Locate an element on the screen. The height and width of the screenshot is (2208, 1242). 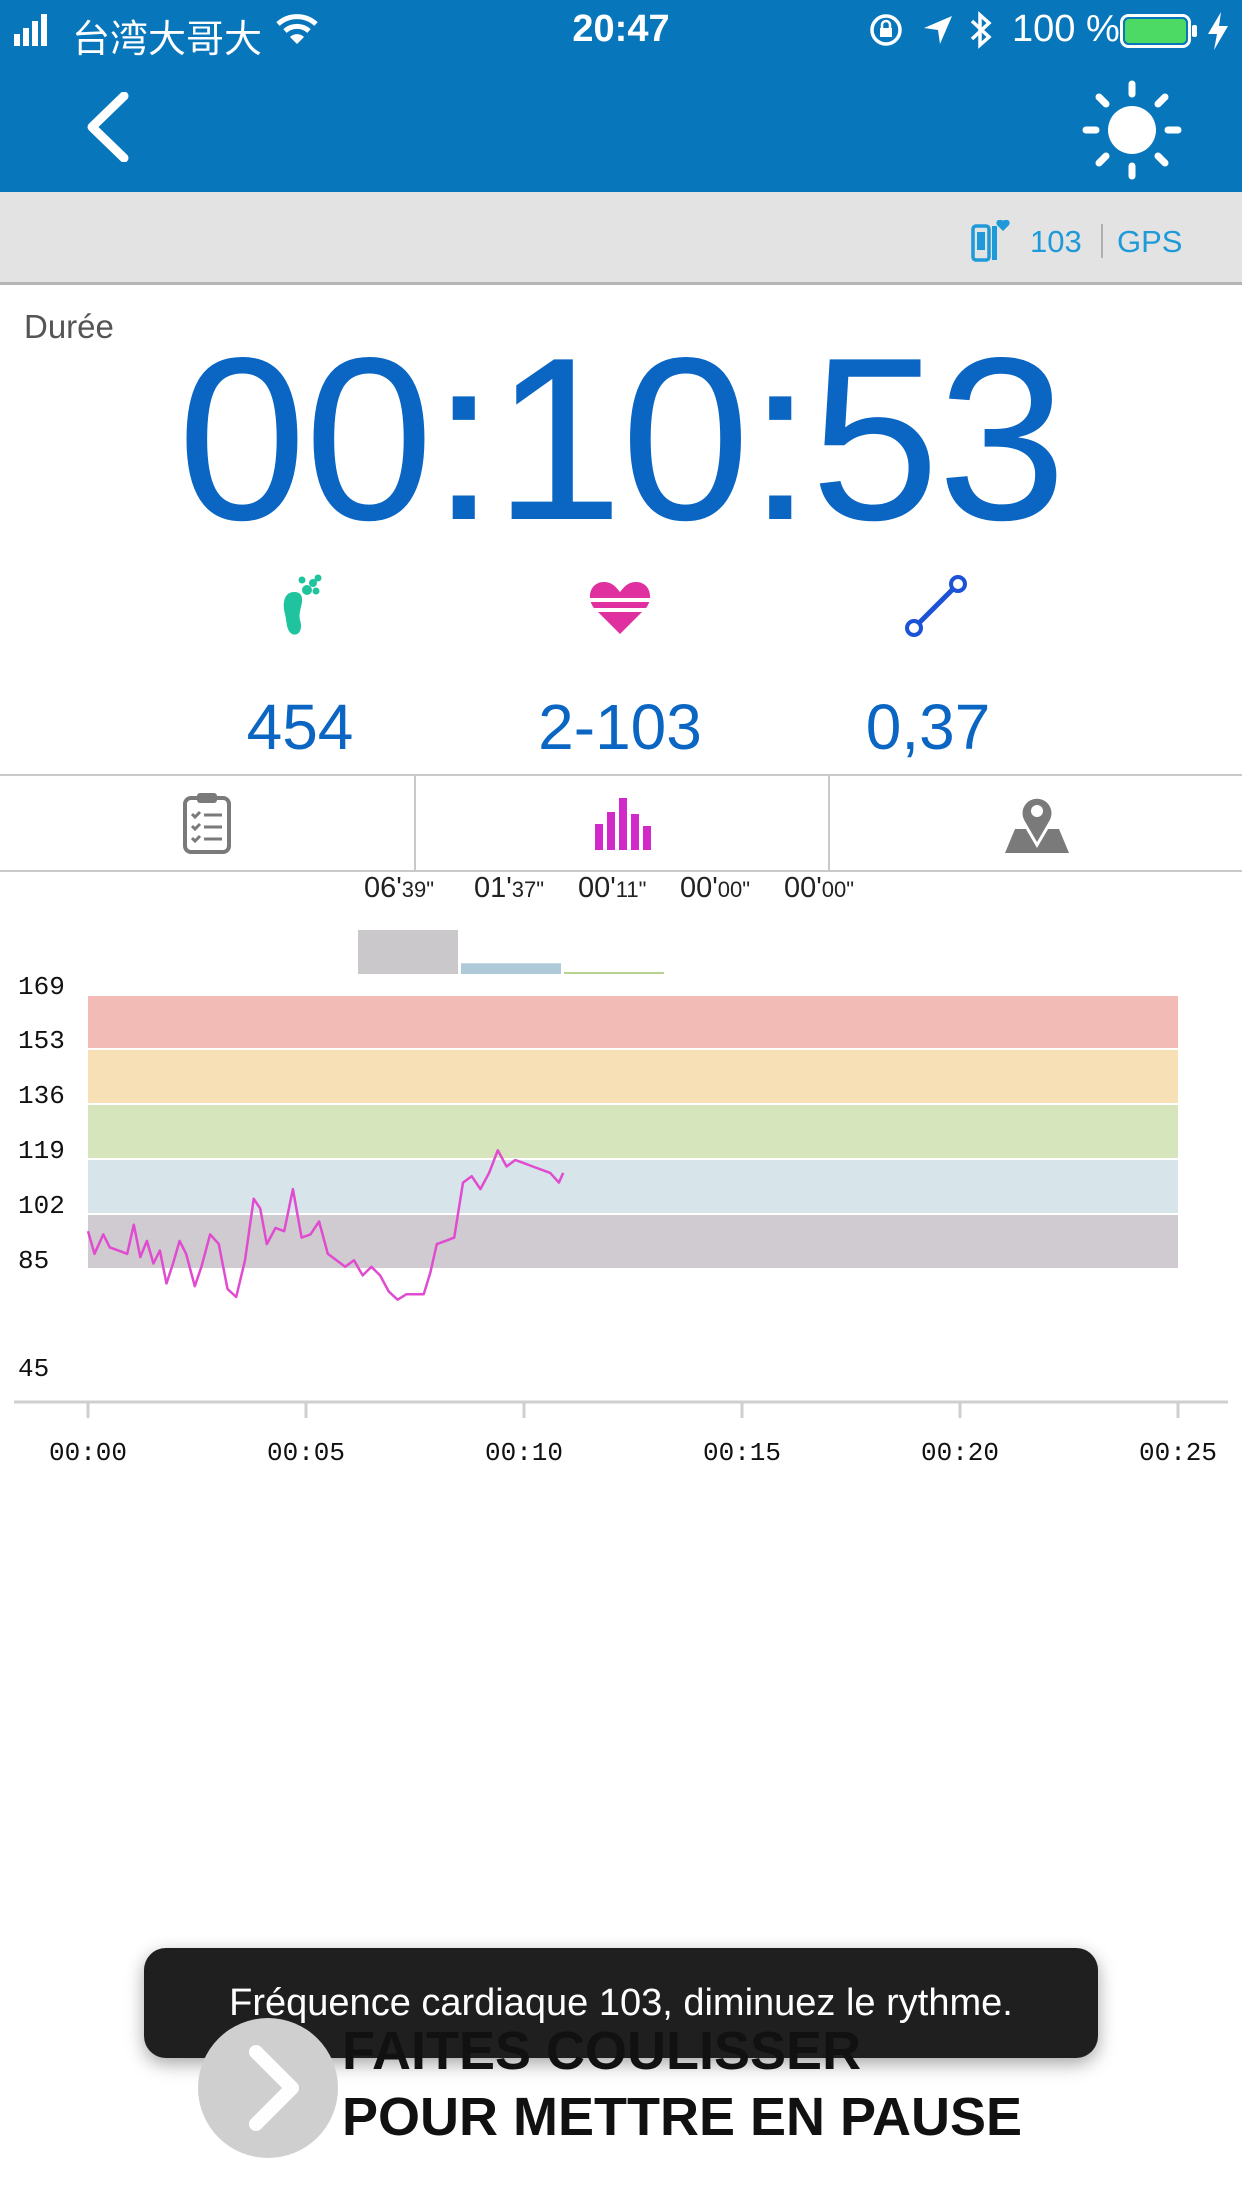
battery-icon is located at coordinates (1158, 31).